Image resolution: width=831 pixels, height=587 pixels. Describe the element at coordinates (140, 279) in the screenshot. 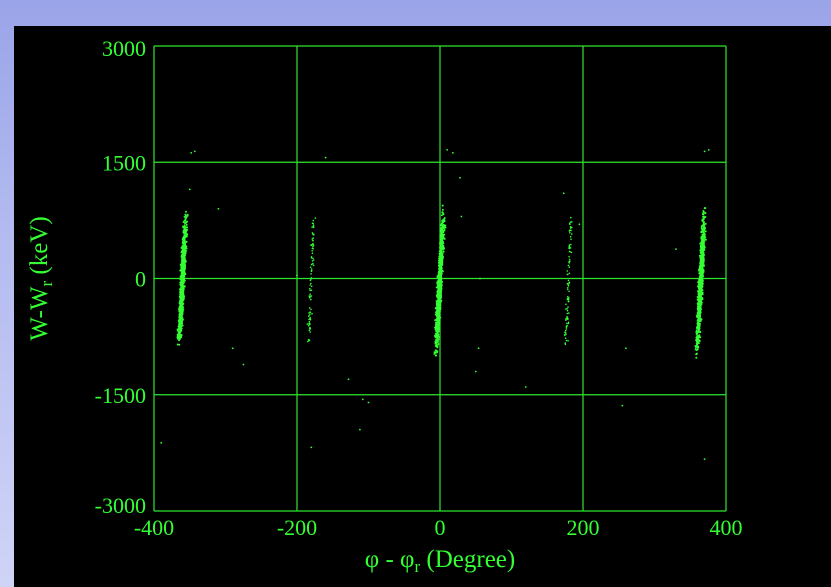

I see `y-tick-label: 0` at that location.